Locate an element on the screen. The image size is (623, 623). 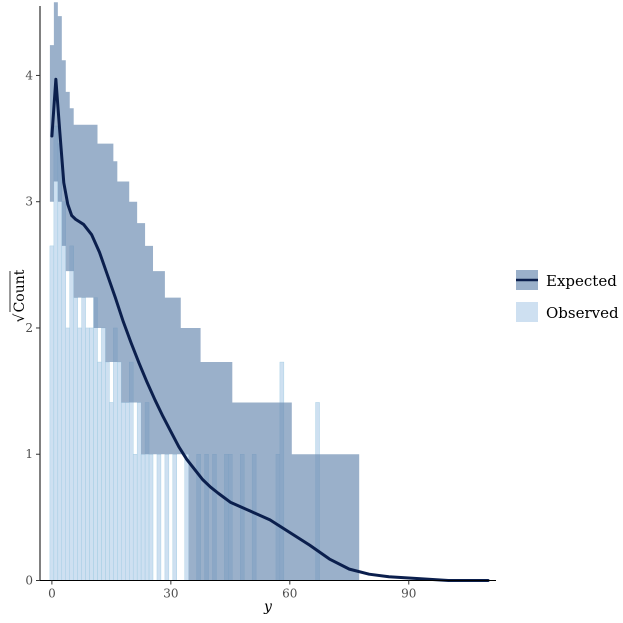
legend-label-expected: Expected is located at coordinates (581, 281).